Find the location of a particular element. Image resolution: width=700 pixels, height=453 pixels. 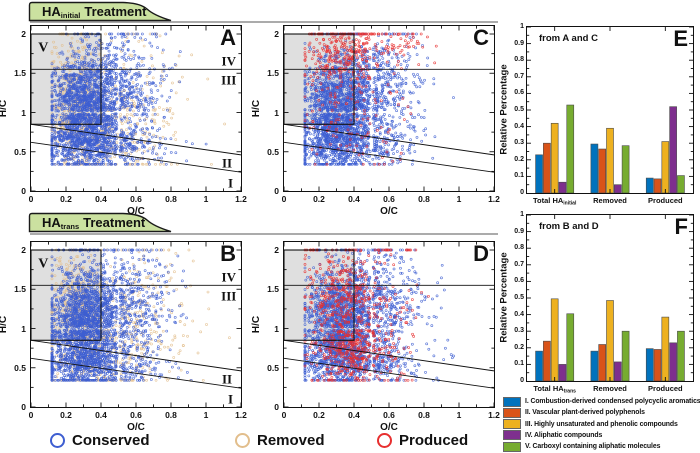

y-tick-label: 0.1 is located at coordinates (519, 176).